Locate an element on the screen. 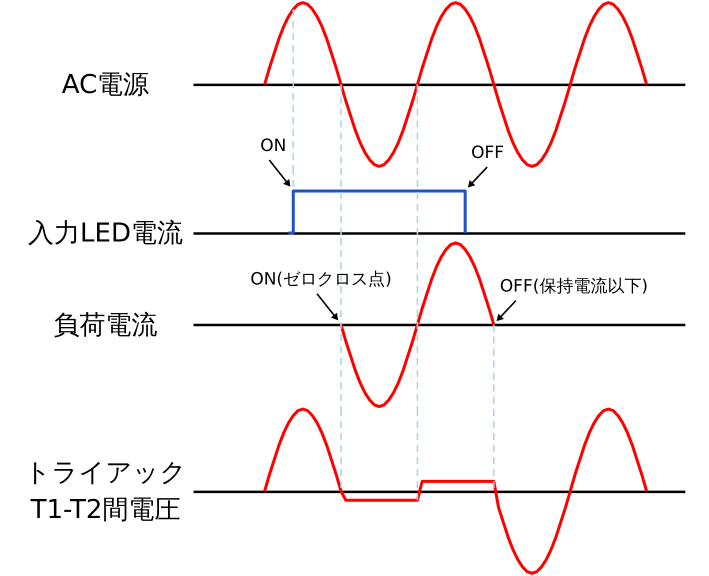 This screenshot has width=709, height=576. annotation: OFF(保持電流以下) is located at coordinates (574, 286).